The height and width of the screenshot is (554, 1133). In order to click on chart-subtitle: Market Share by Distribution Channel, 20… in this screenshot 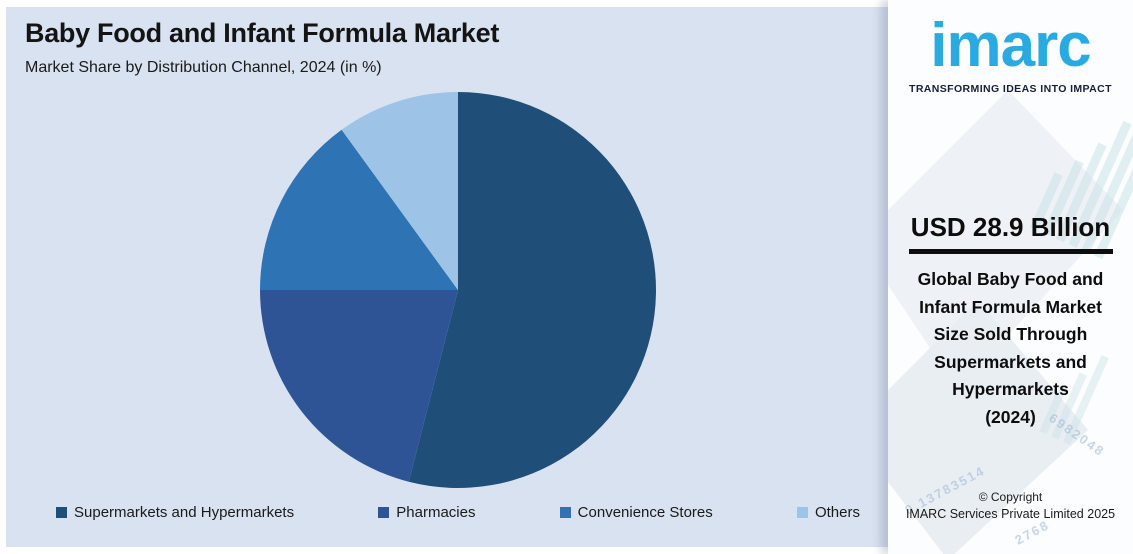, I will do `click(203, 67)`.